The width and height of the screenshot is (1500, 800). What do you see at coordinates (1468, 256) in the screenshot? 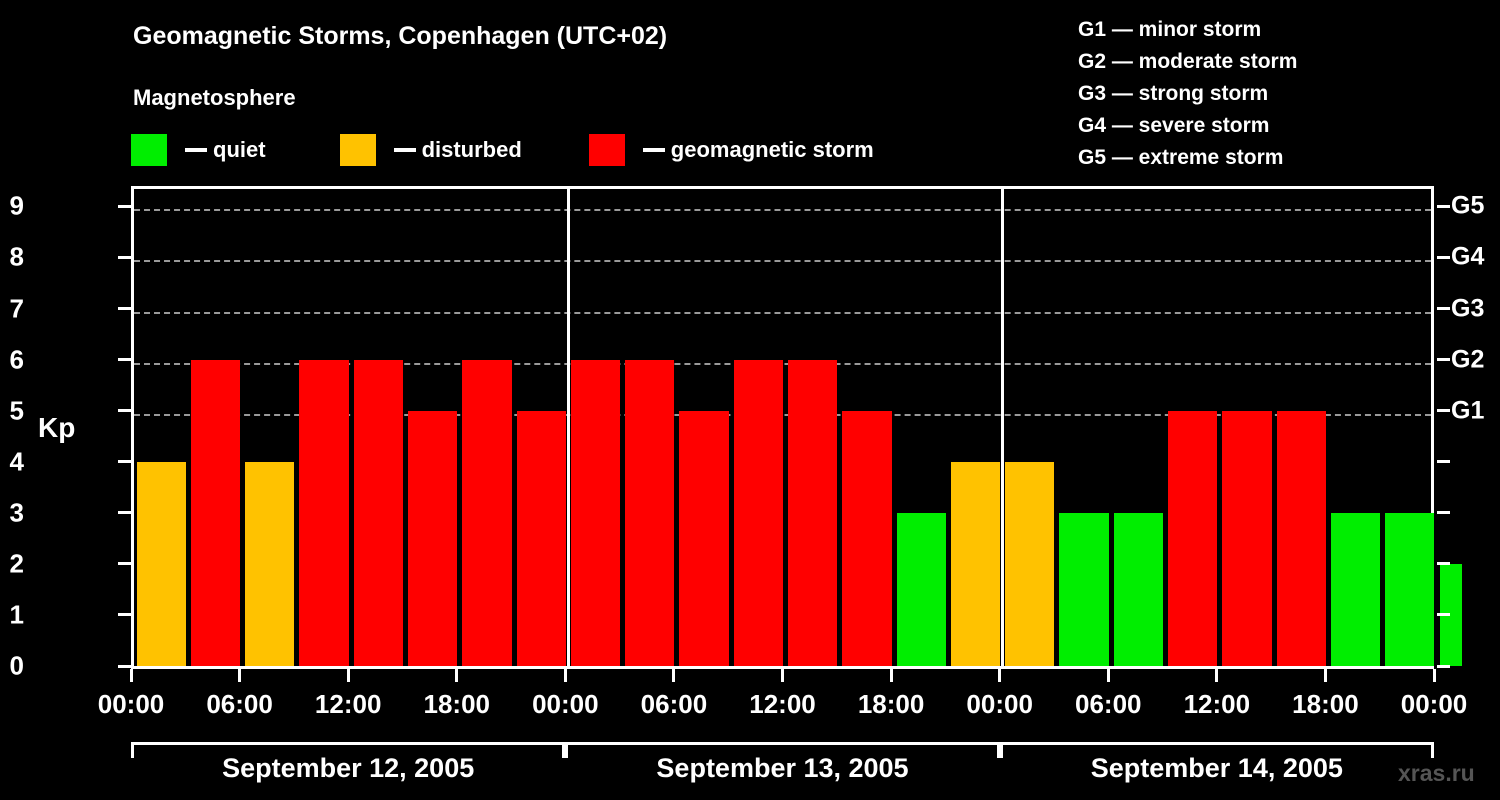
I see `g-axis-label-G4: G4` at bounding box center [1468, 256].